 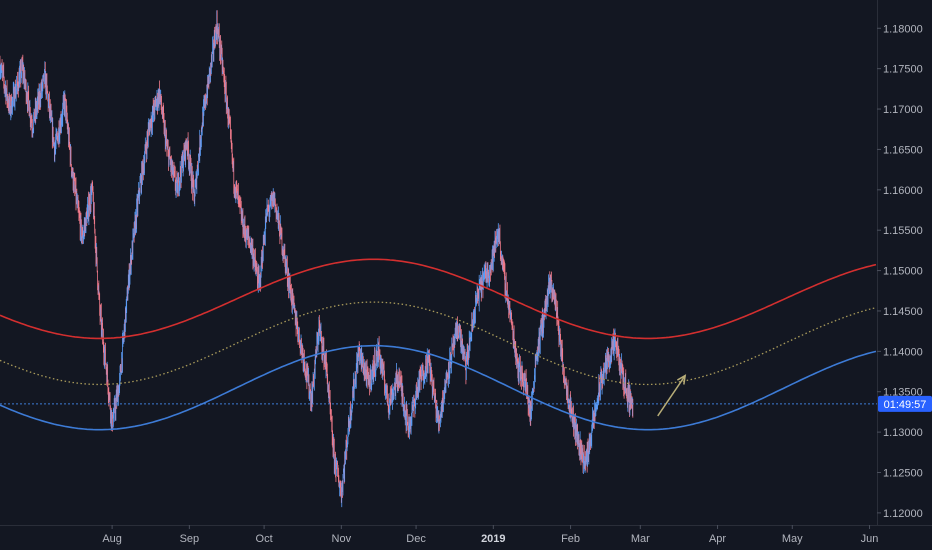 What do you see at coordinates (493, 539) in the screenshot?
I see `x-tick-label: 2019` at bounding box center [493, 539].